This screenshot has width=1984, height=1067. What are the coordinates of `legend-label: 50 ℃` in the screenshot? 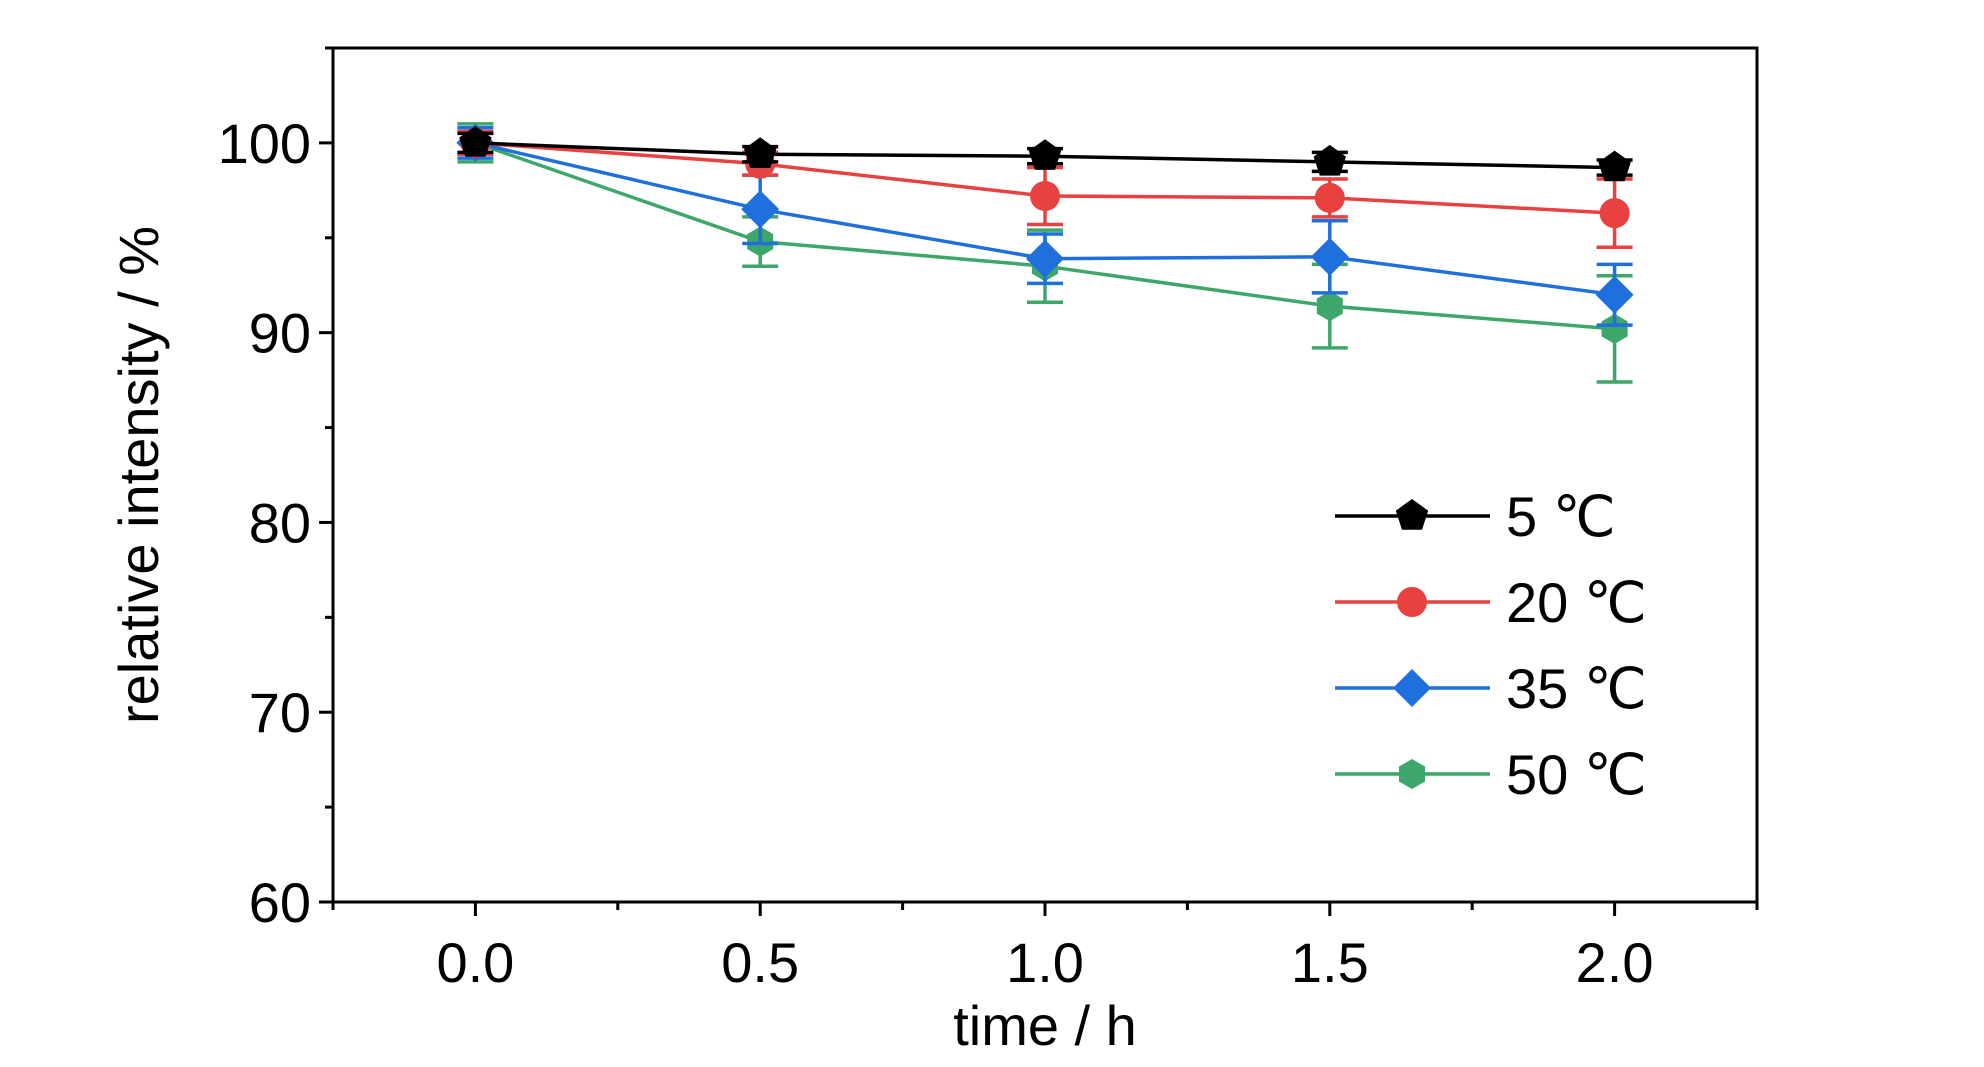 It's located at (1576, 774).